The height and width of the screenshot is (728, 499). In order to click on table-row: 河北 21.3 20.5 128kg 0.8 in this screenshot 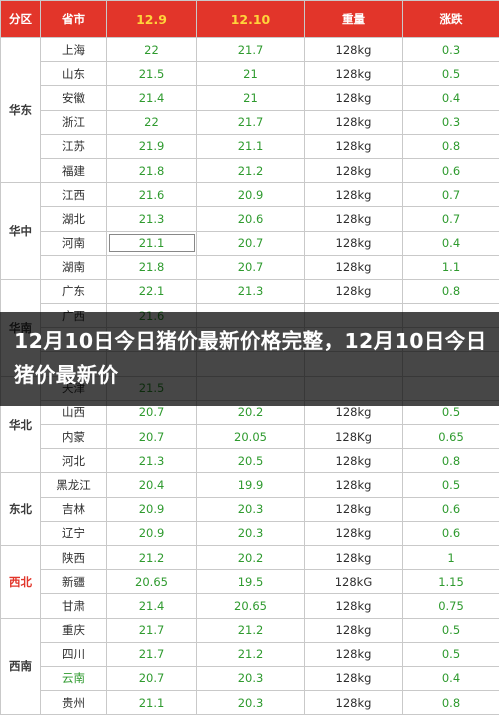, I will do `click(250, 461)`.